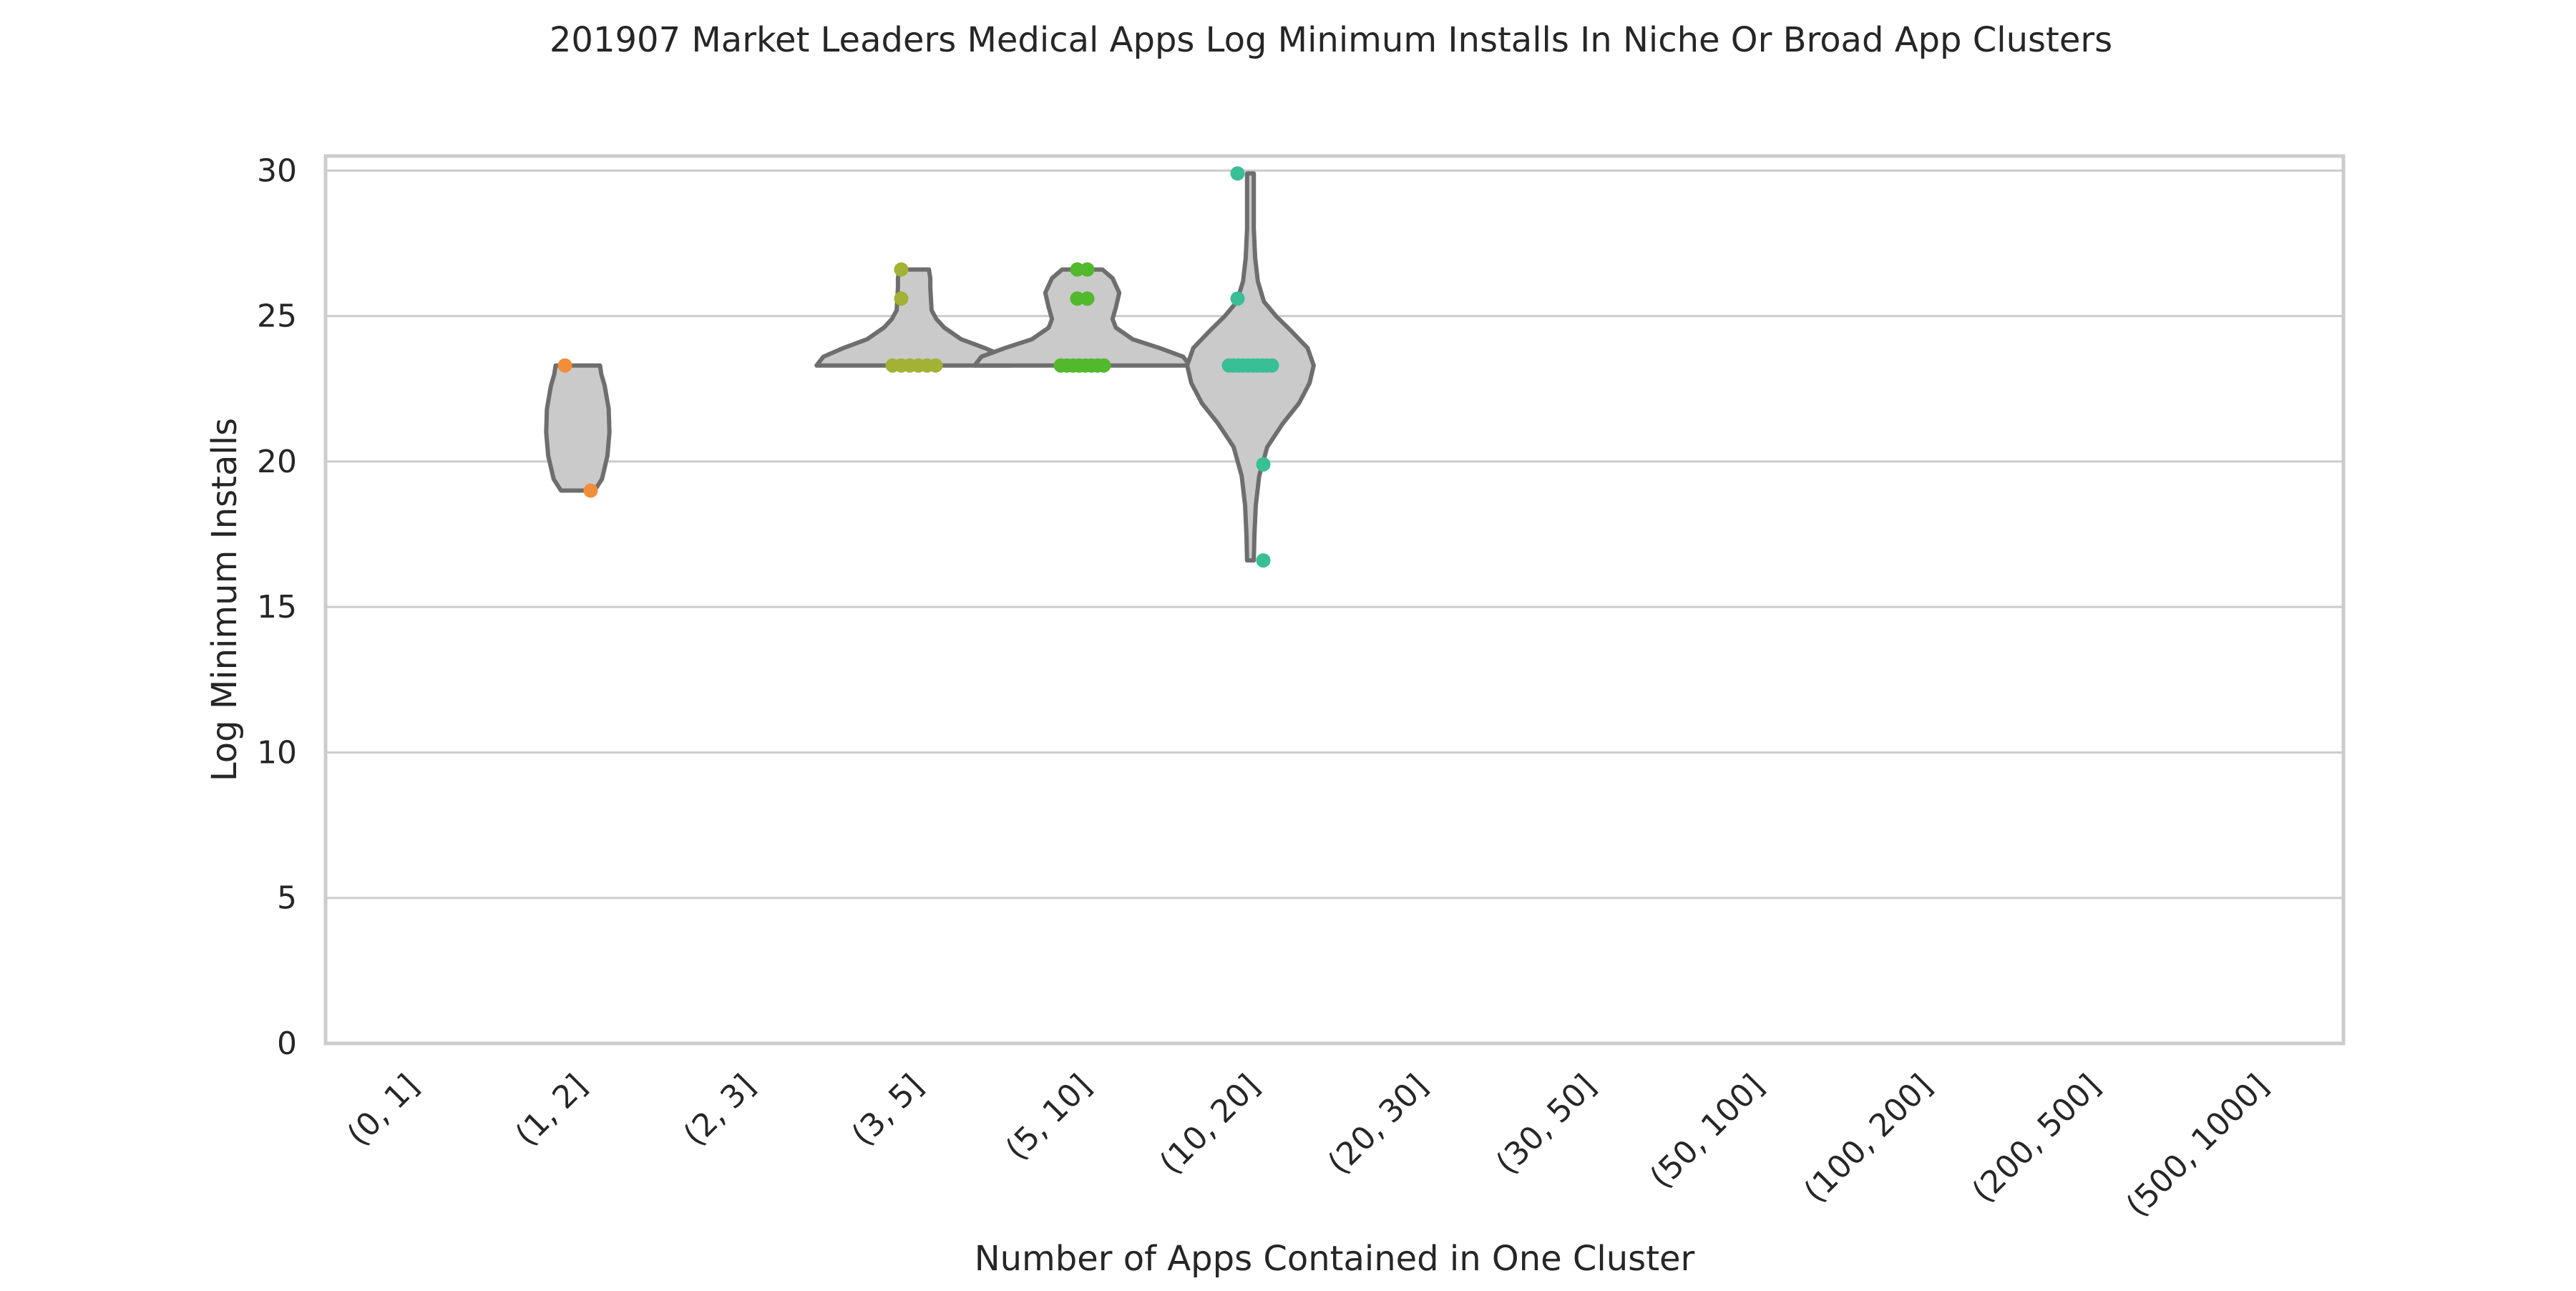 The width and height of the screenshot is (2576, 1291). I want to click on x-tick-label: (50, 100], so click(1707, 1132).